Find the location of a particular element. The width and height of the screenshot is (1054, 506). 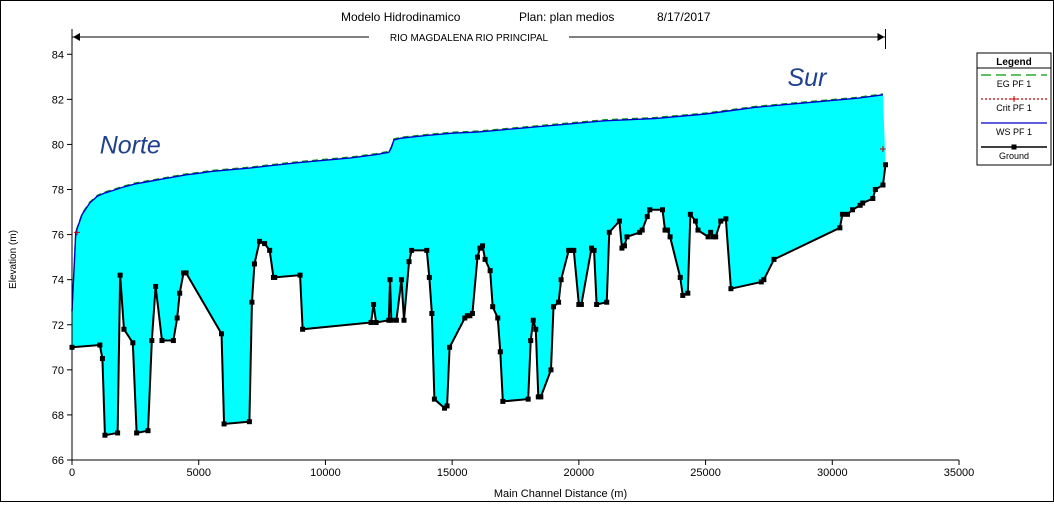

y-axis-label: Elevation (m) is located at coordinates (13, 259).